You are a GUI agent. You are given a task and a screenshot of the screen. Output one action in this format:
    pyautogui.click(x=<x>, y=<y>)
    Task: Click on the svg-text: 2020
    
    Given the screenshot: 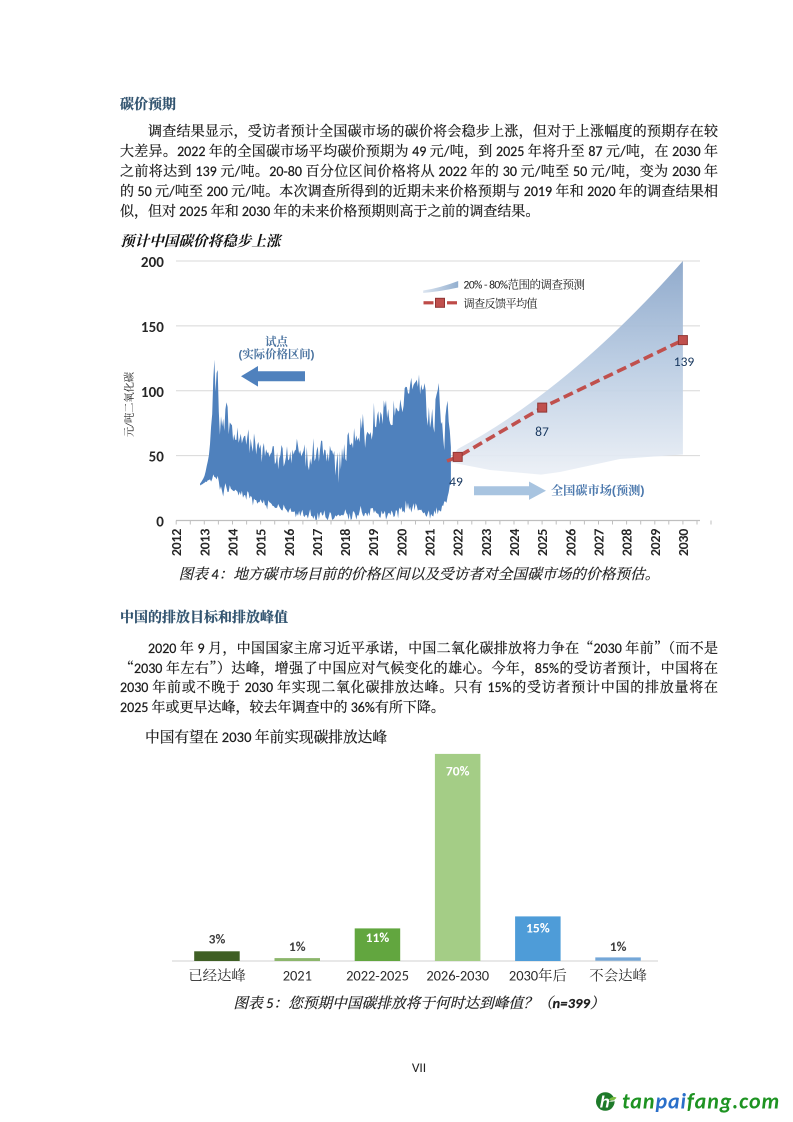 What is the action you would take?
    pyautogui.click(x=401, y=542)
    